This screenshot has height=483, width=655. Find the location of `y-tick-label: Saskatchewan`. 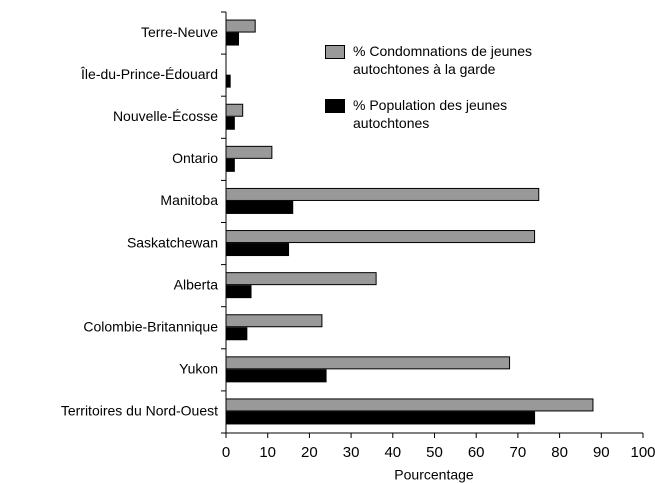

y-tick-label: Saskatchewan is located at coordinates (172, 242).